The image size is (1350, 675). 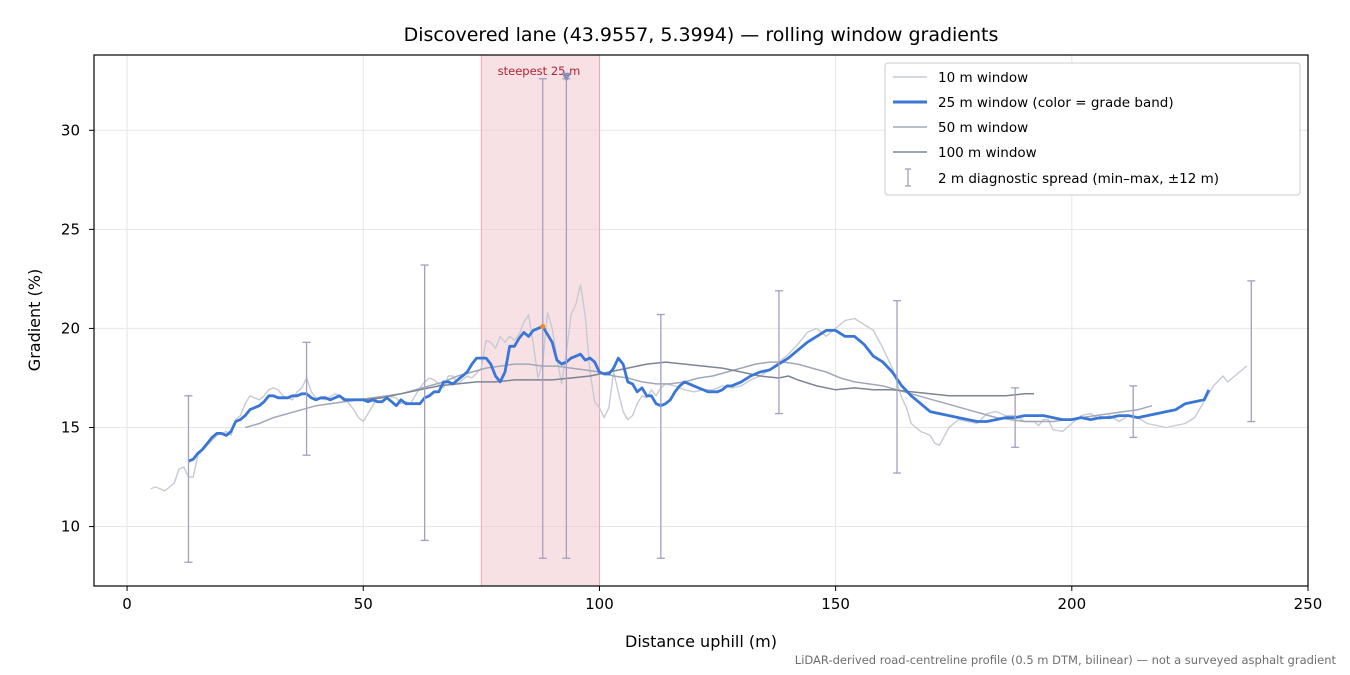 What do you see at coordinates (70, 527) in the screenshot?
I see `y-tick-label: 10` at bounding box center [70, 527].